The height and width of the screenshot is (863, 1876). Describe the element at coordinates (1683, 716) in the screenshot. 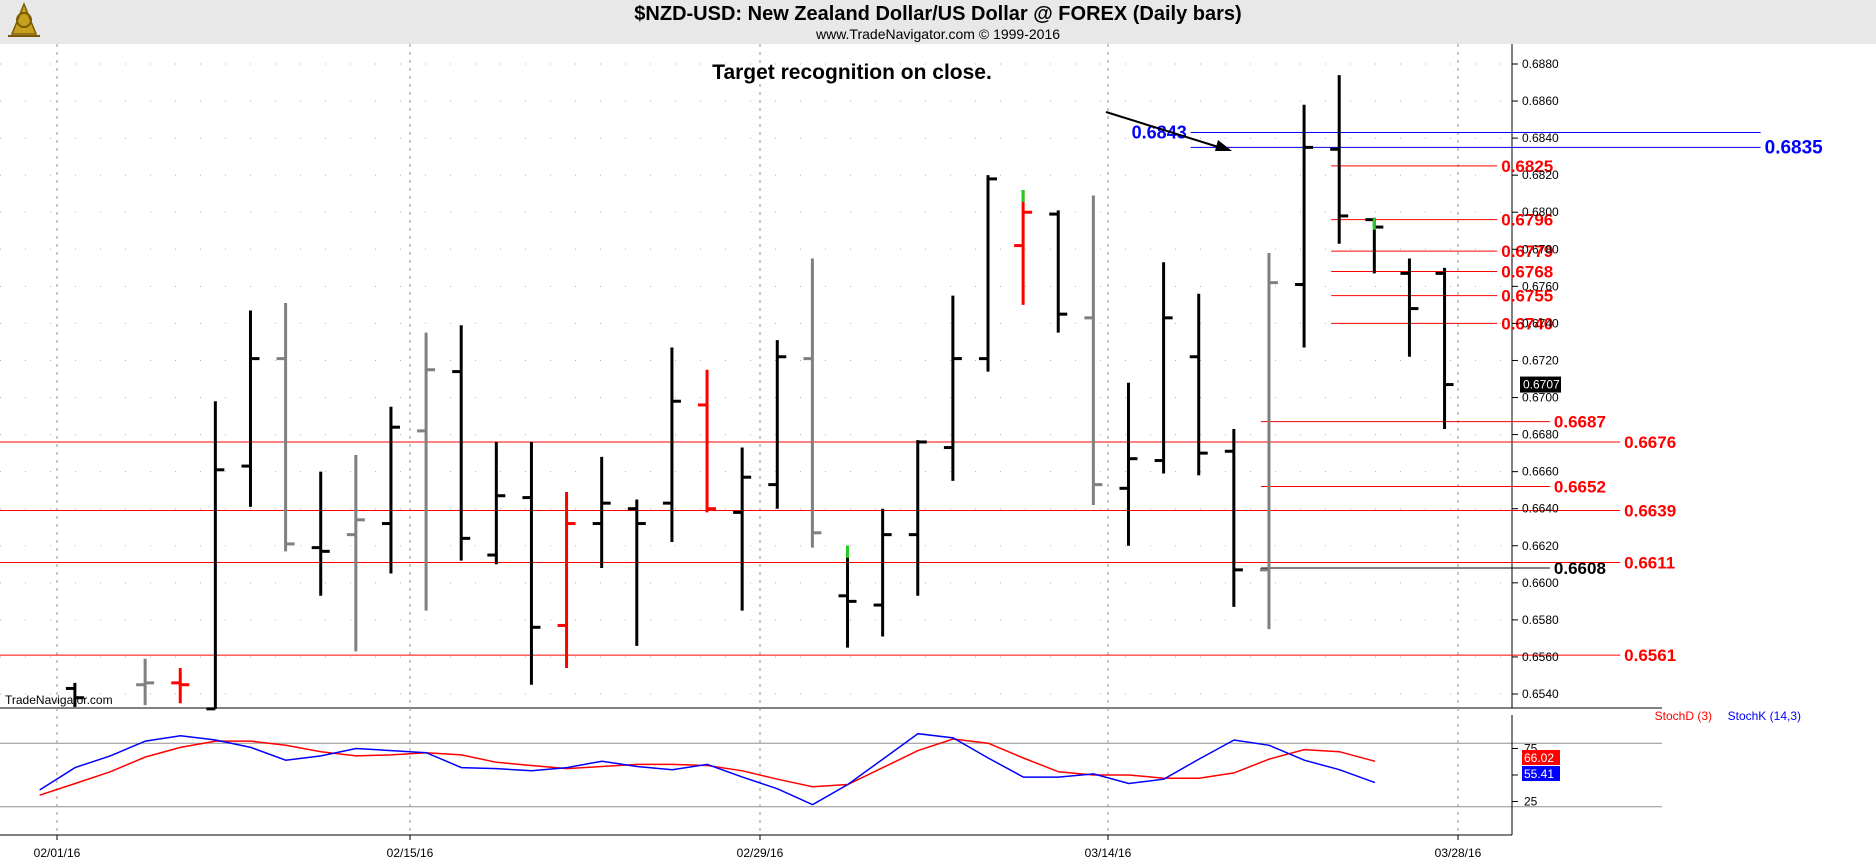

I see `stochd-legend: StochD (3)` at that location.